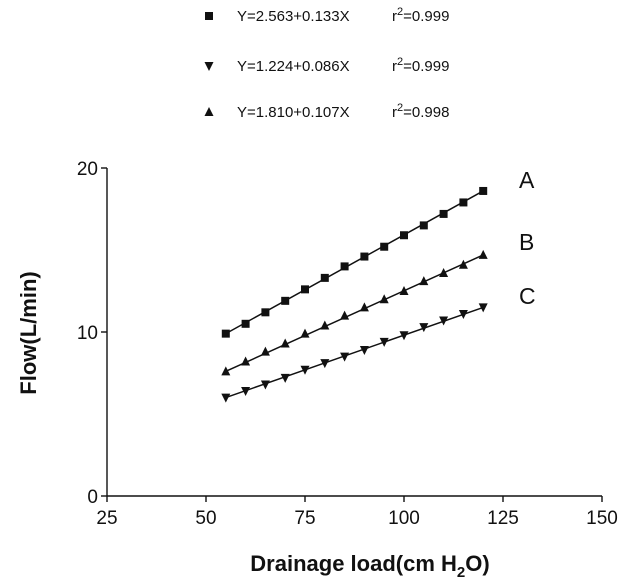 This screenshot has width=623, height=581. Describe the element at coordinates (87, 169) in the screenshot. I see `y-tick-label: 20` at that location.